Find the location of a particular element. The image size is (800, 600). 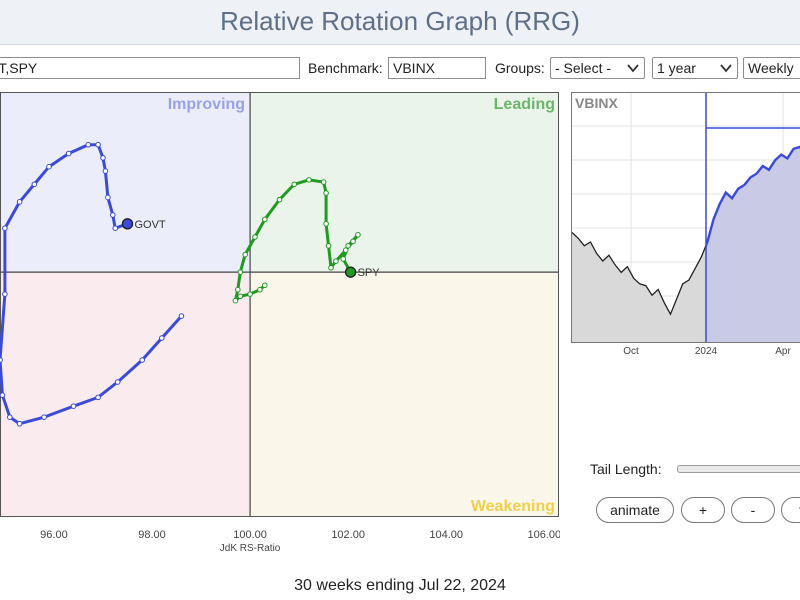

benchmark-input: VBINX is located at coordinates (437, 68).